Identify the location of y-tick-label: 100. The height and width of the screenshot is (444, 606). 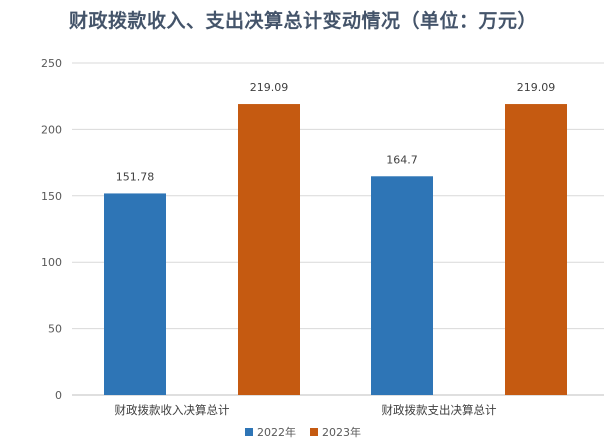
(51, 262).